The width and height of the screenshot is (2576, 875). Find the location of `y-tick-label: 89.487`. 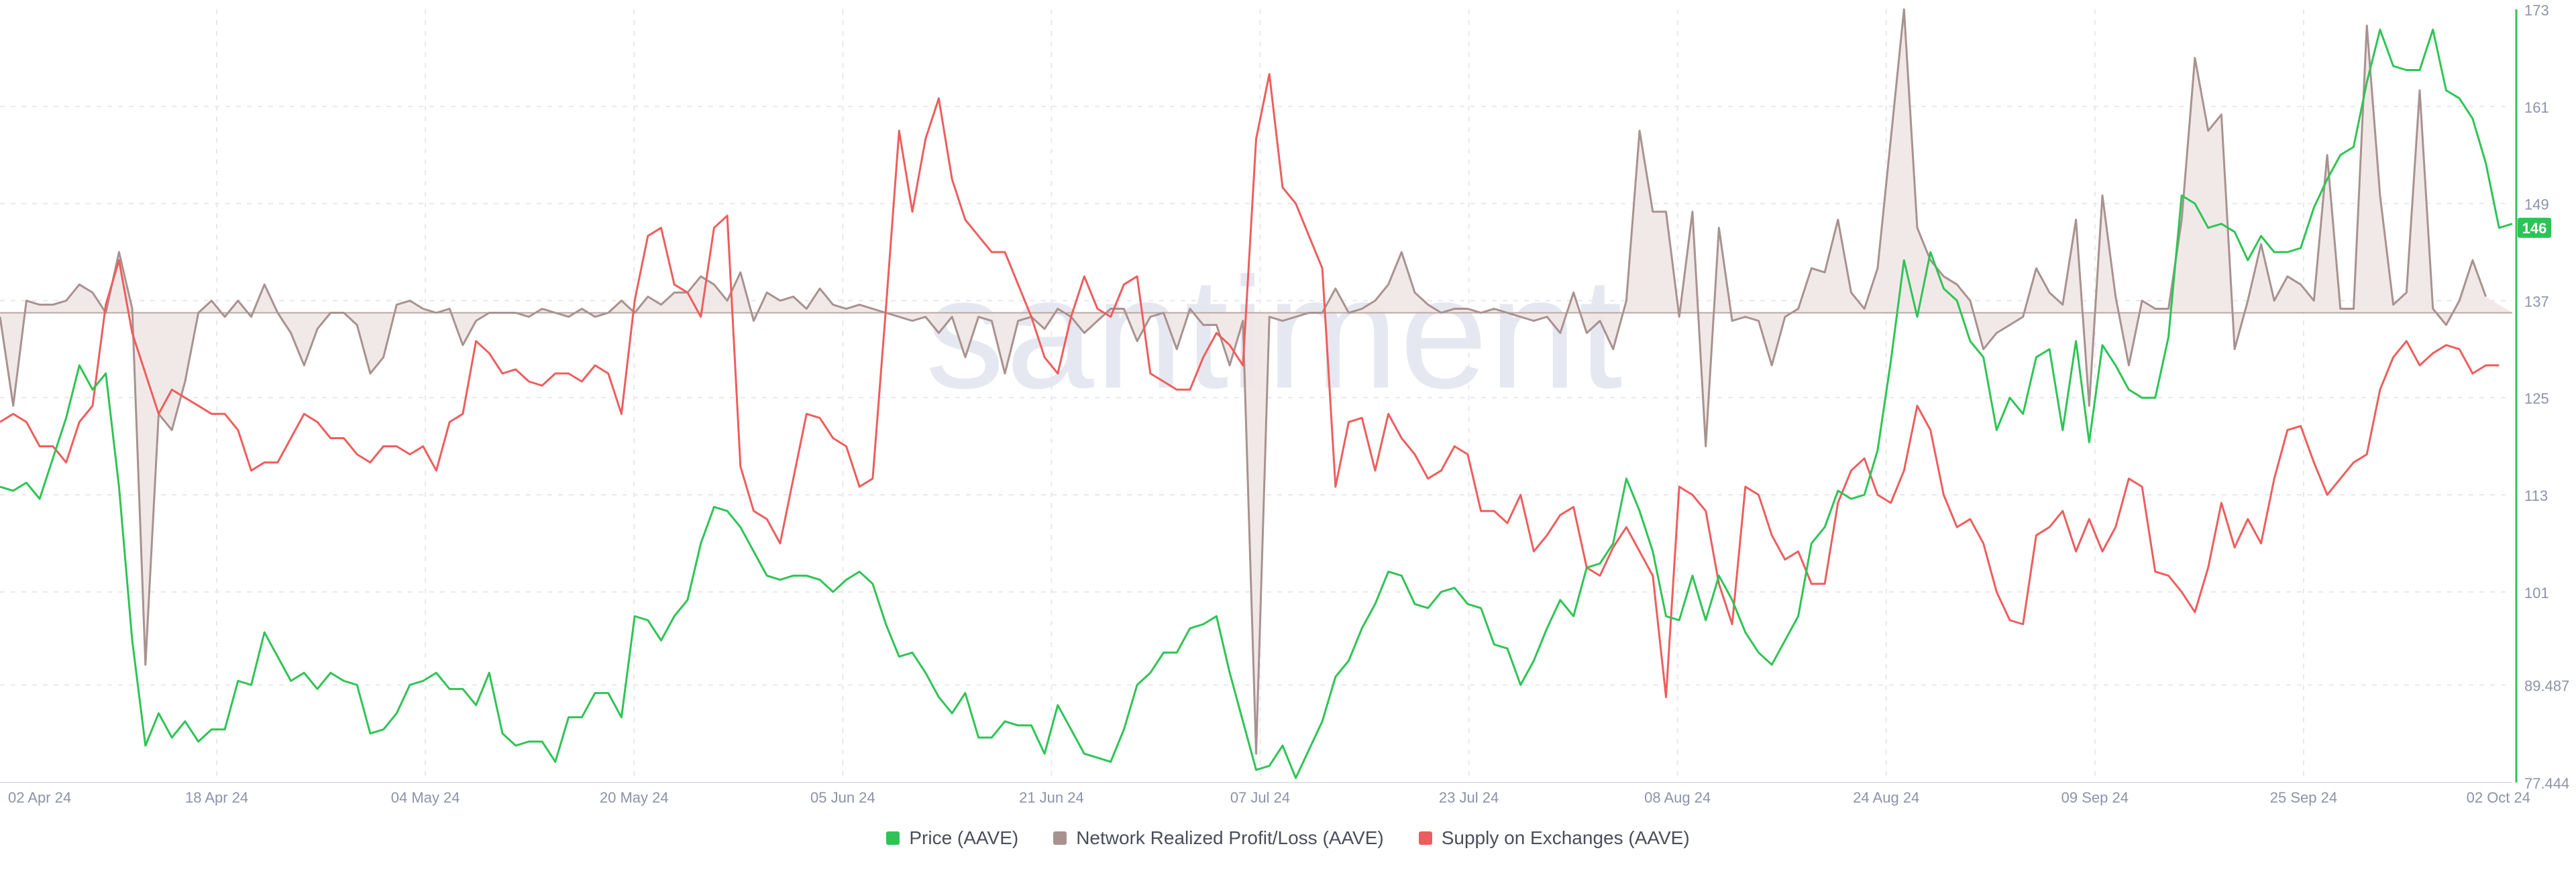

y-tick-label: 89.487 is located at coordinates (2546, 686).